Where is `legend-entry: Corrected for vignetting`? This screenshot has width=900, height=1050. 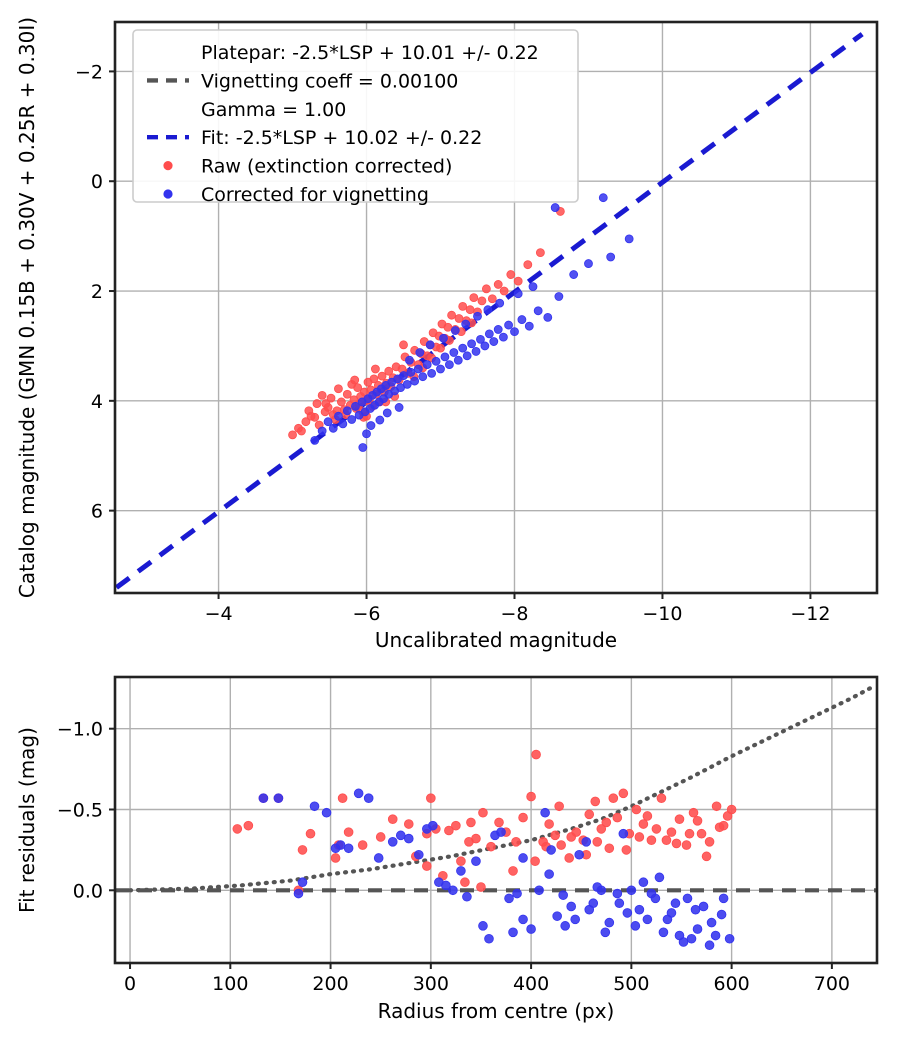
legend-entry: Corrected for vignetting is located at coordinates (296, 195).